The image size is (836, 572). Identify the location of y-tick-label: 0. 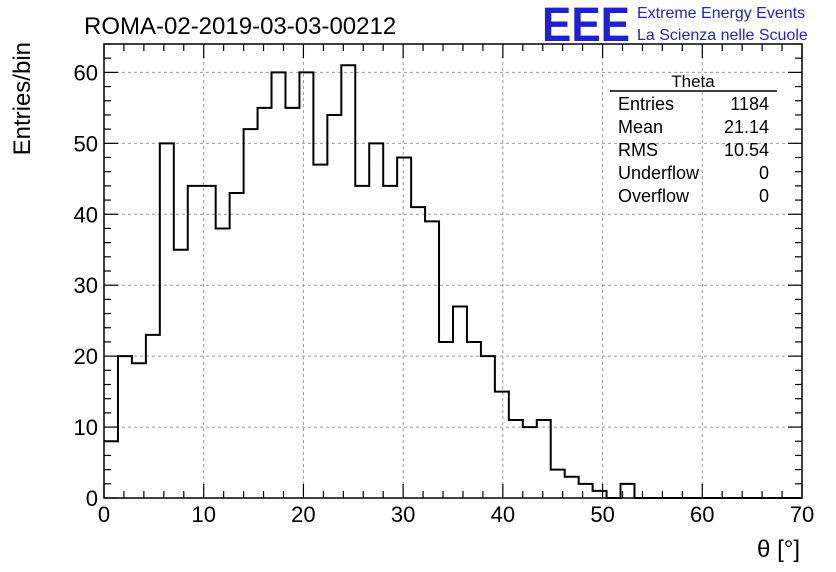
(92, 498).